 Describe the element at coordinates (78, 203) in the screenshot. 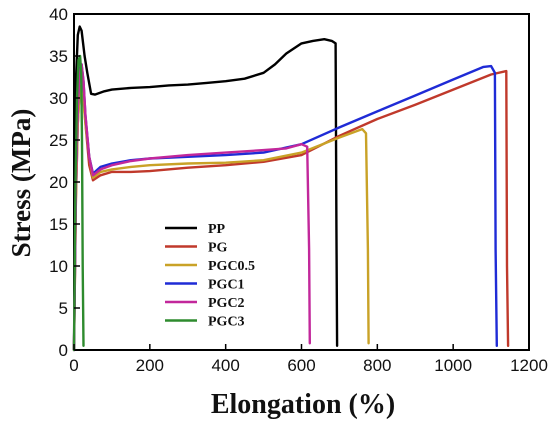

I see `series-line-pgc3` at that location.